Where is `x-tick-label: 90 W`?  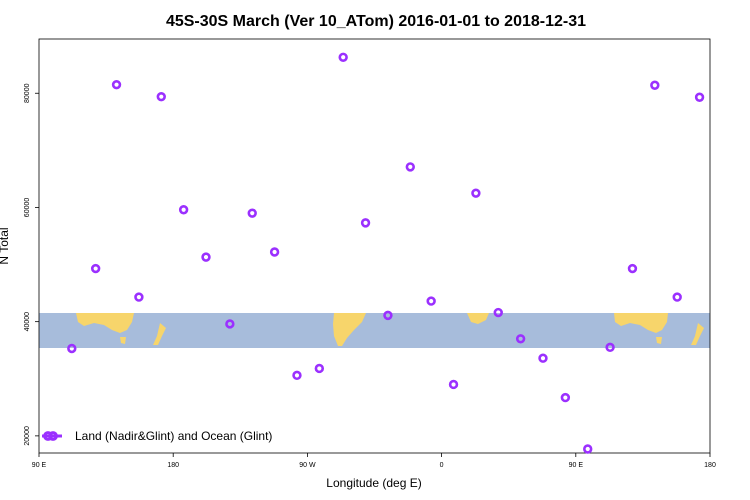 x-tick-label: 90 W is located at coordinates (307, 465).